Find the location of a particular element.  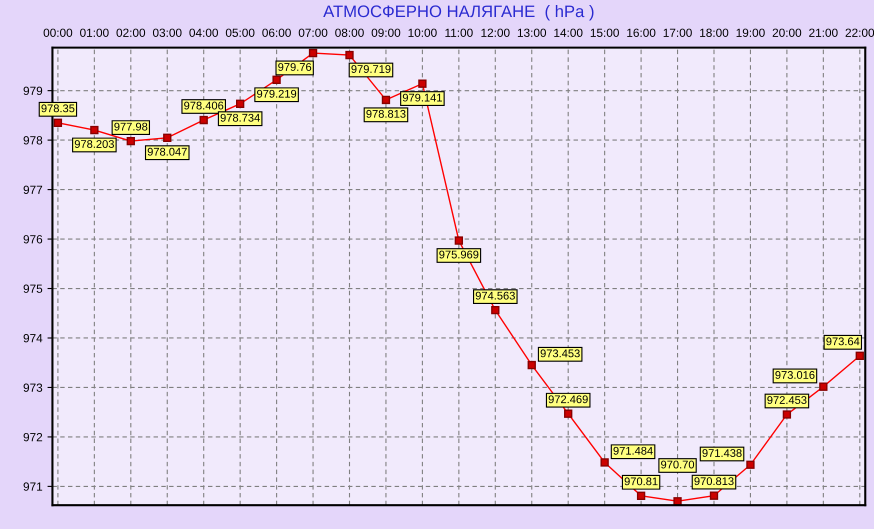

x-tick-label: 01:00 is located at coordinates (94, 32).